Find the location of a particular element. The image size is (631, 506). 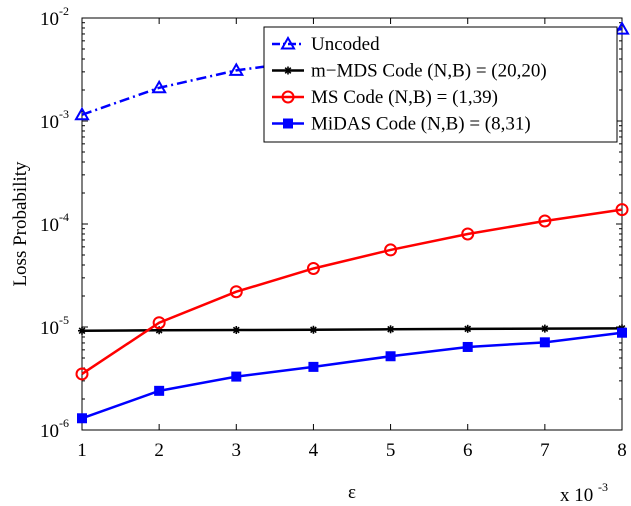

y-tick-label: 10 -2 is located at coordinates (54, 17).